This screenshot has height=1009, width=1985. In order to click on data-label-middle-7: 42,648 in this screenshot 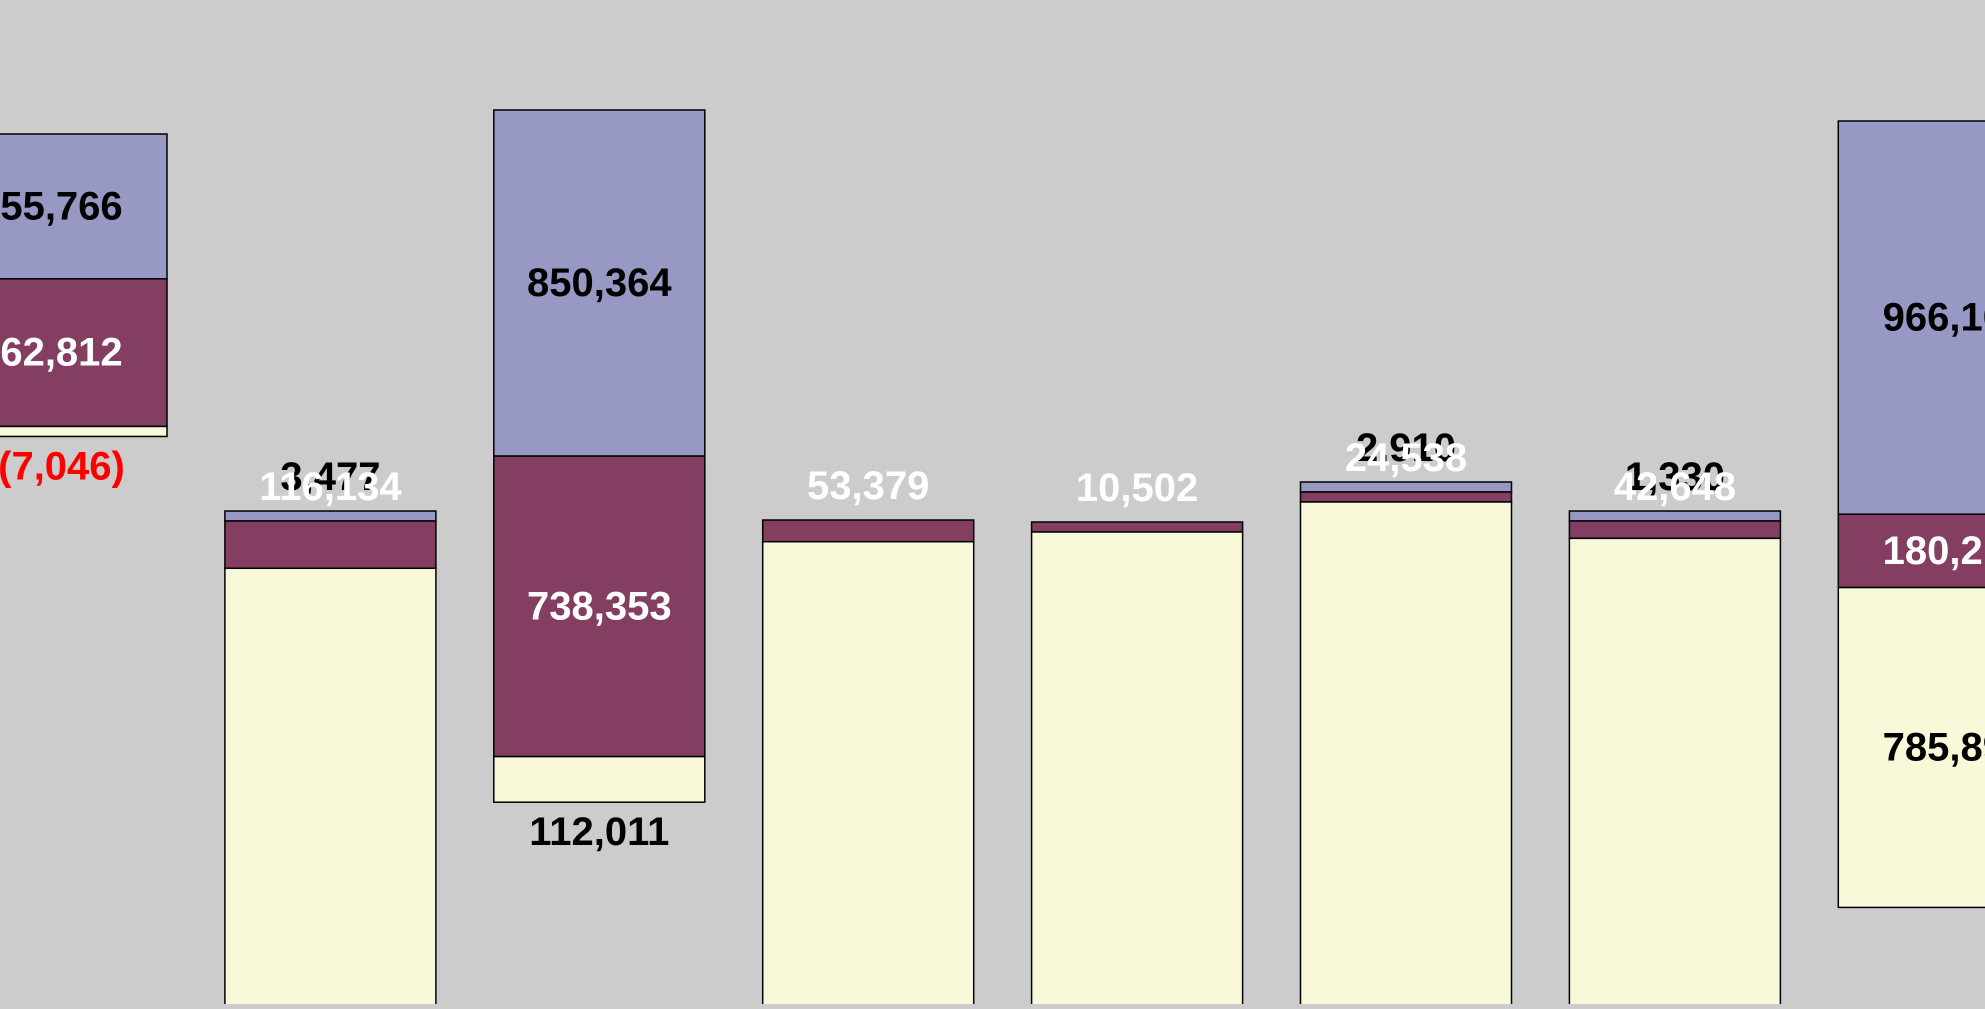, I will do `click(1675, 487)`.